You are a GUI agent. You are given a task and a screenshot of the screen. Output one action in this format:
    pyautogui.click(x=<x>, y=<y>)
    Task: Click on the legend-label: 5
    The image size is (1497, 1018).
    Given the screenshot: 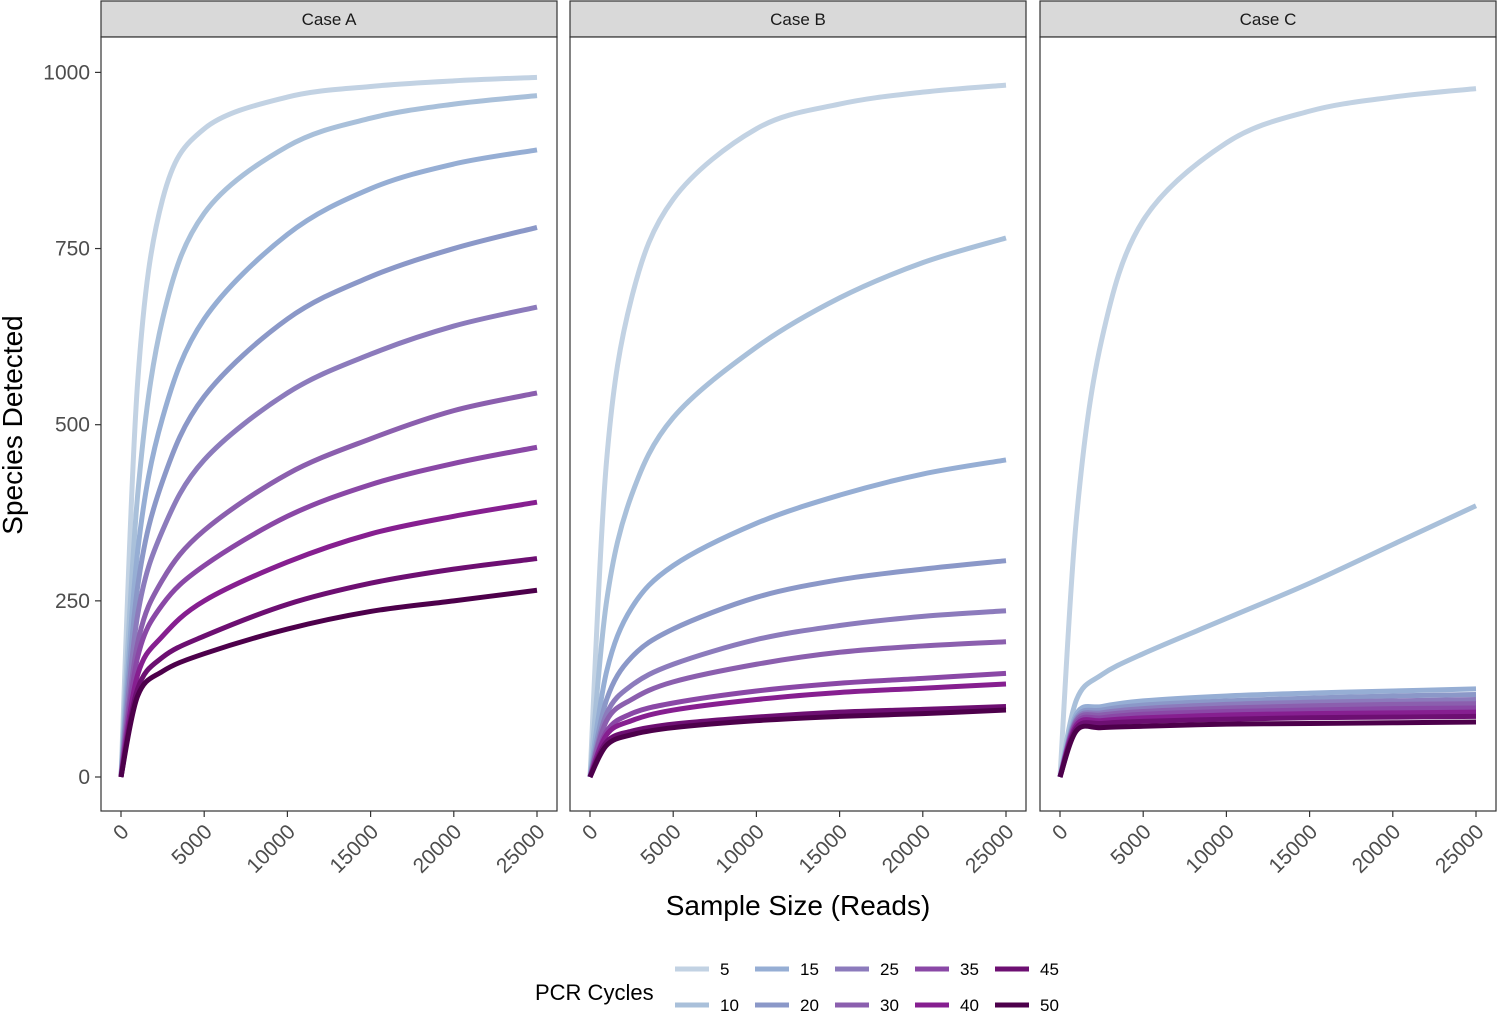 What is the action you would take?
    pyautogui.click(x=724, y=969)
    